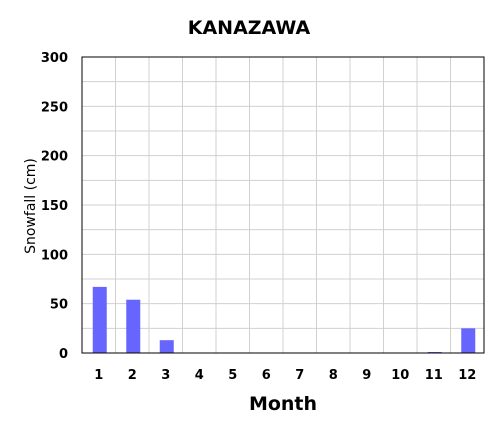  I want to click on y-tick-label: 200, so click(54, 157).